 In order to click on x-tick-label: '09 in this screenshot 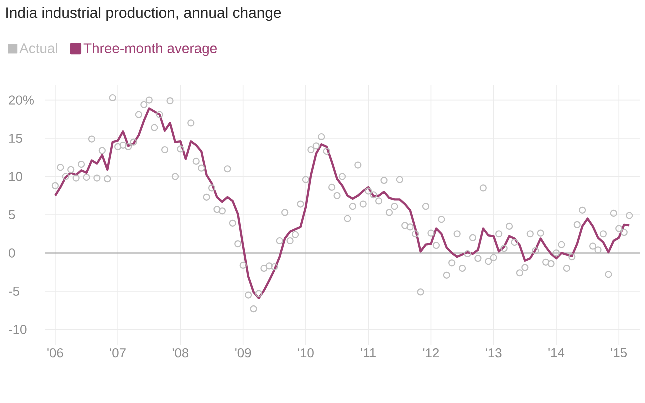, I will do `click(244, 353)`.